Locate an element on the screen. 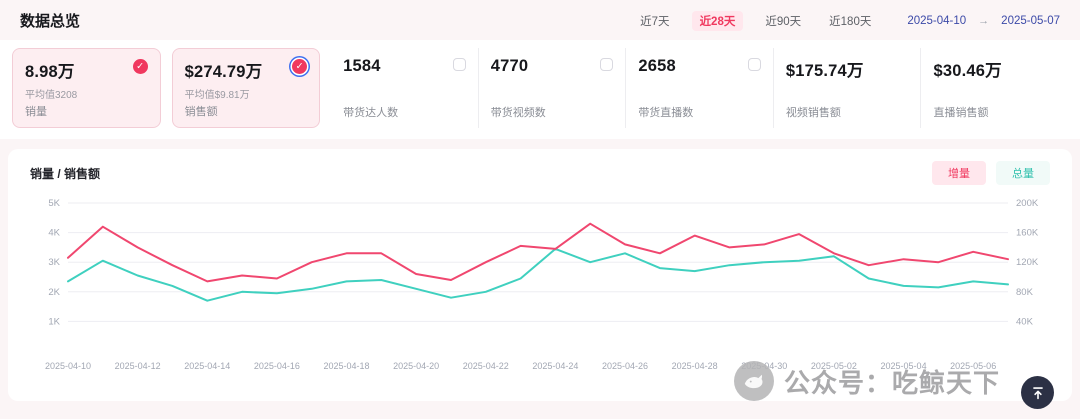 The height and width of the screenshot is (419, 1080). svg-text: 2025-04-24 is located at coordinates (555, 366).